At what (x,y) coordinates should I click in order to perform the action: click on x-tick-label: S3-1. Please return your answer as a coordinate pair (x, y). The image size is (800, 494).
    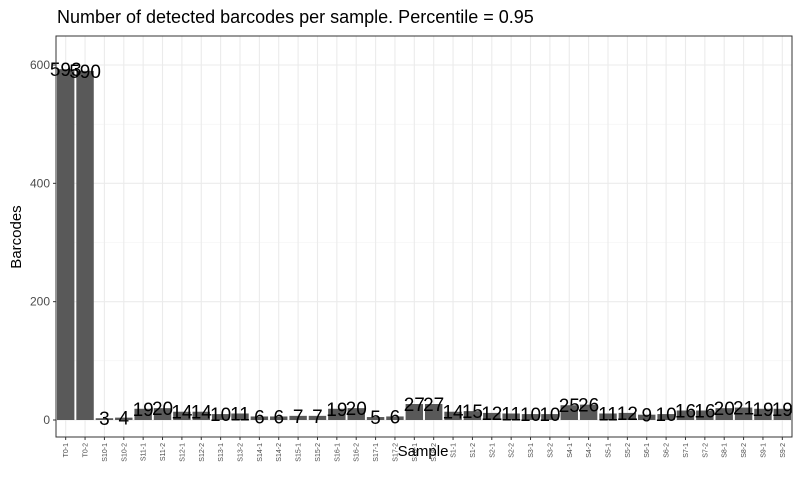
    Looking at the image, I should click on (531, 450).